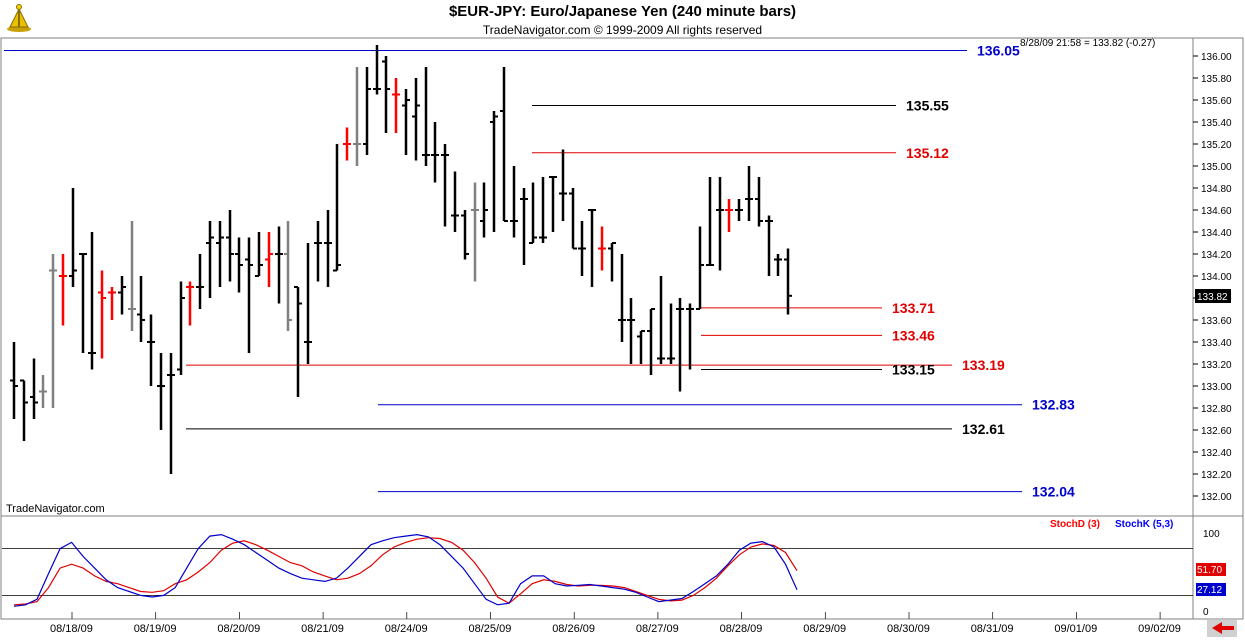  I want to click on scroll-arrow-icon, so click(1222, 628).